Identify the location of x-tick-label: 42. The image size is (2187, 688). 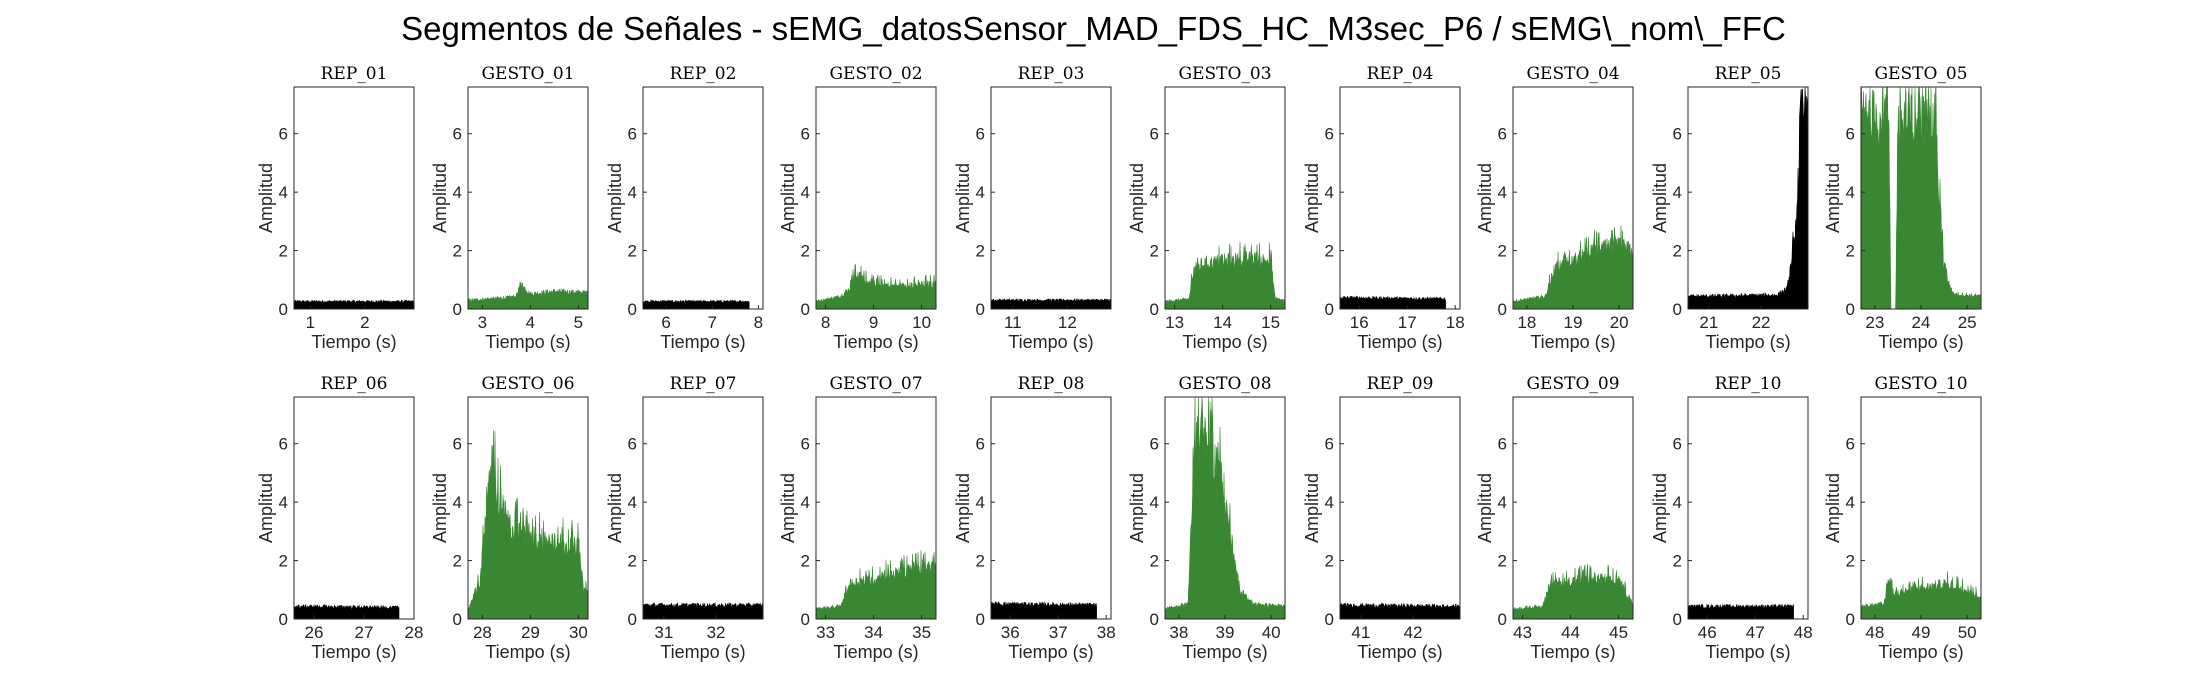
(1413, 632).